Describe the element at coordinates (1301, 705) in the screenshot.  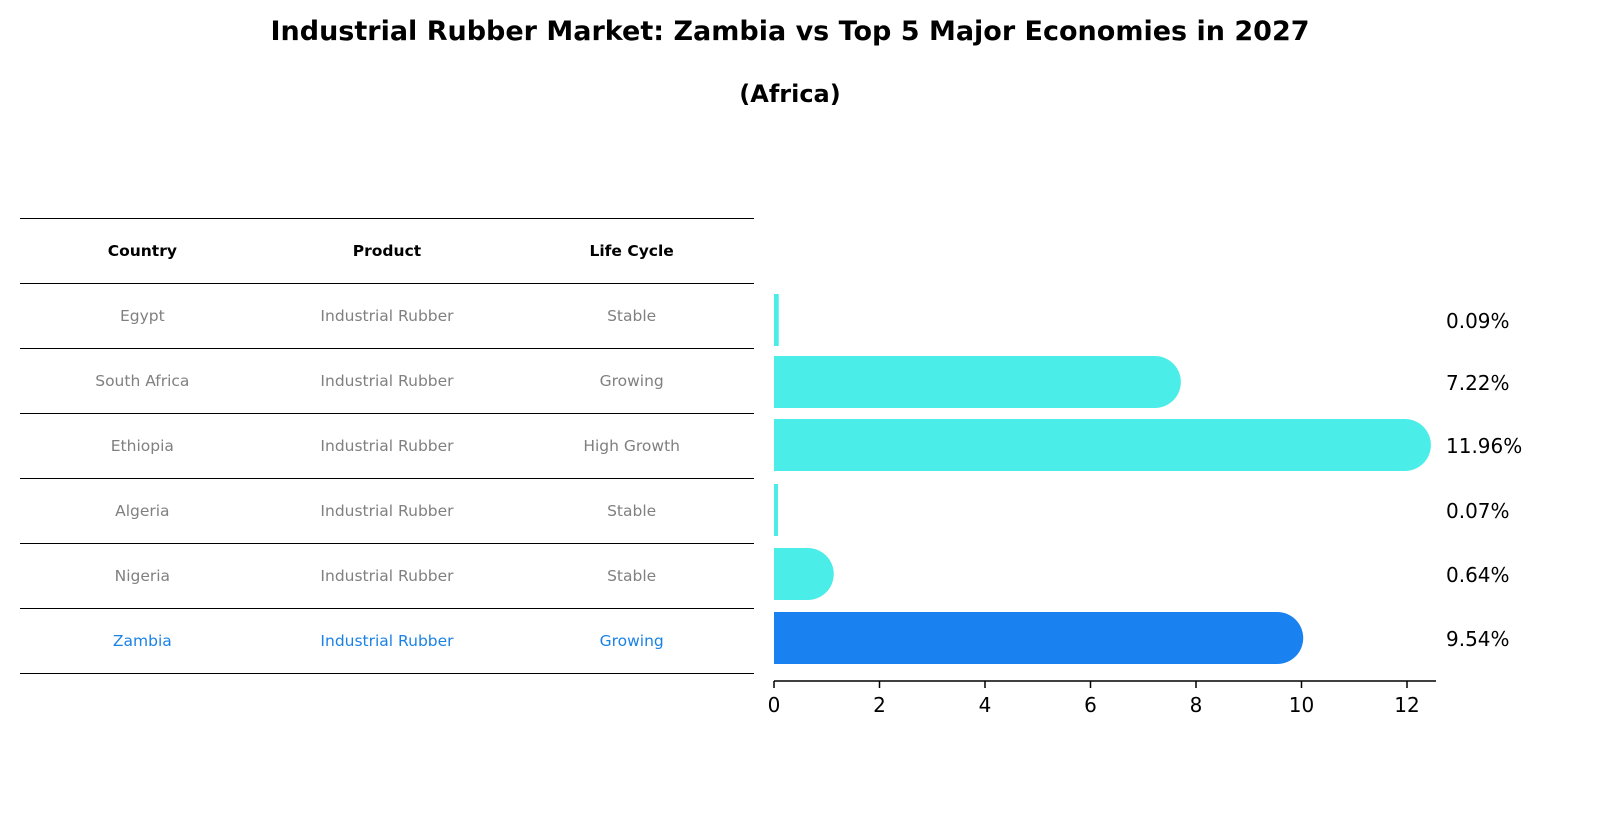
I see `x-tick-label: 10` at that location.